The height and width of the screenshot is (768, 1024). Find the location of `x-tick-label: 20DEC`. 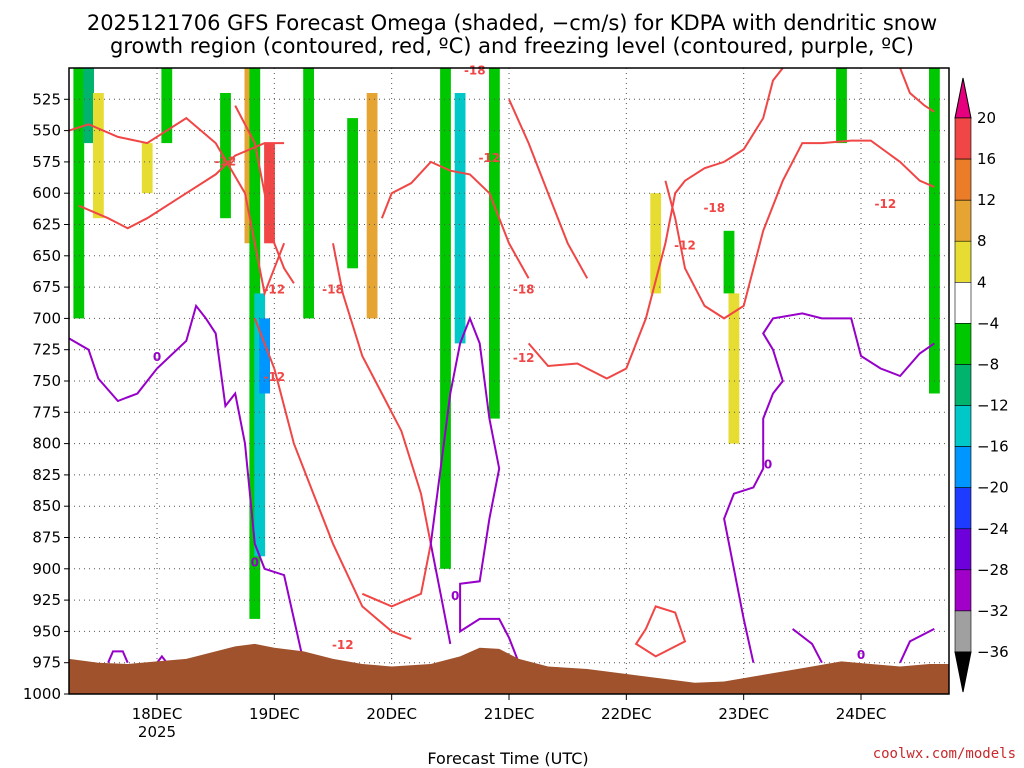

x-tick-label: 20DEC is located at coordinates (391, 714).